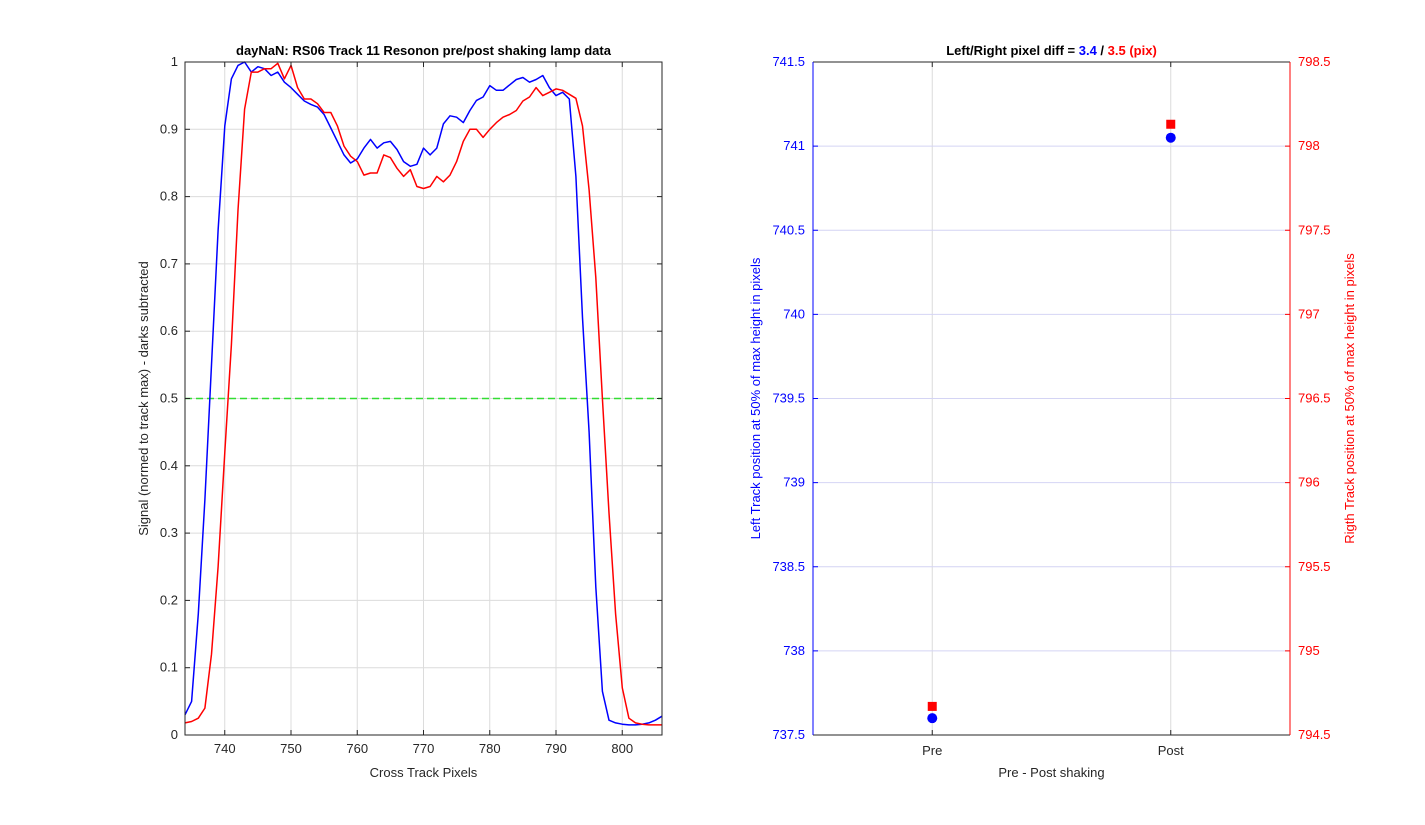  What do you see at coordinates (169, 667) in the screenshot?
I see `c1-y-tick-label: 0.1` at bounding box center [169, 667].